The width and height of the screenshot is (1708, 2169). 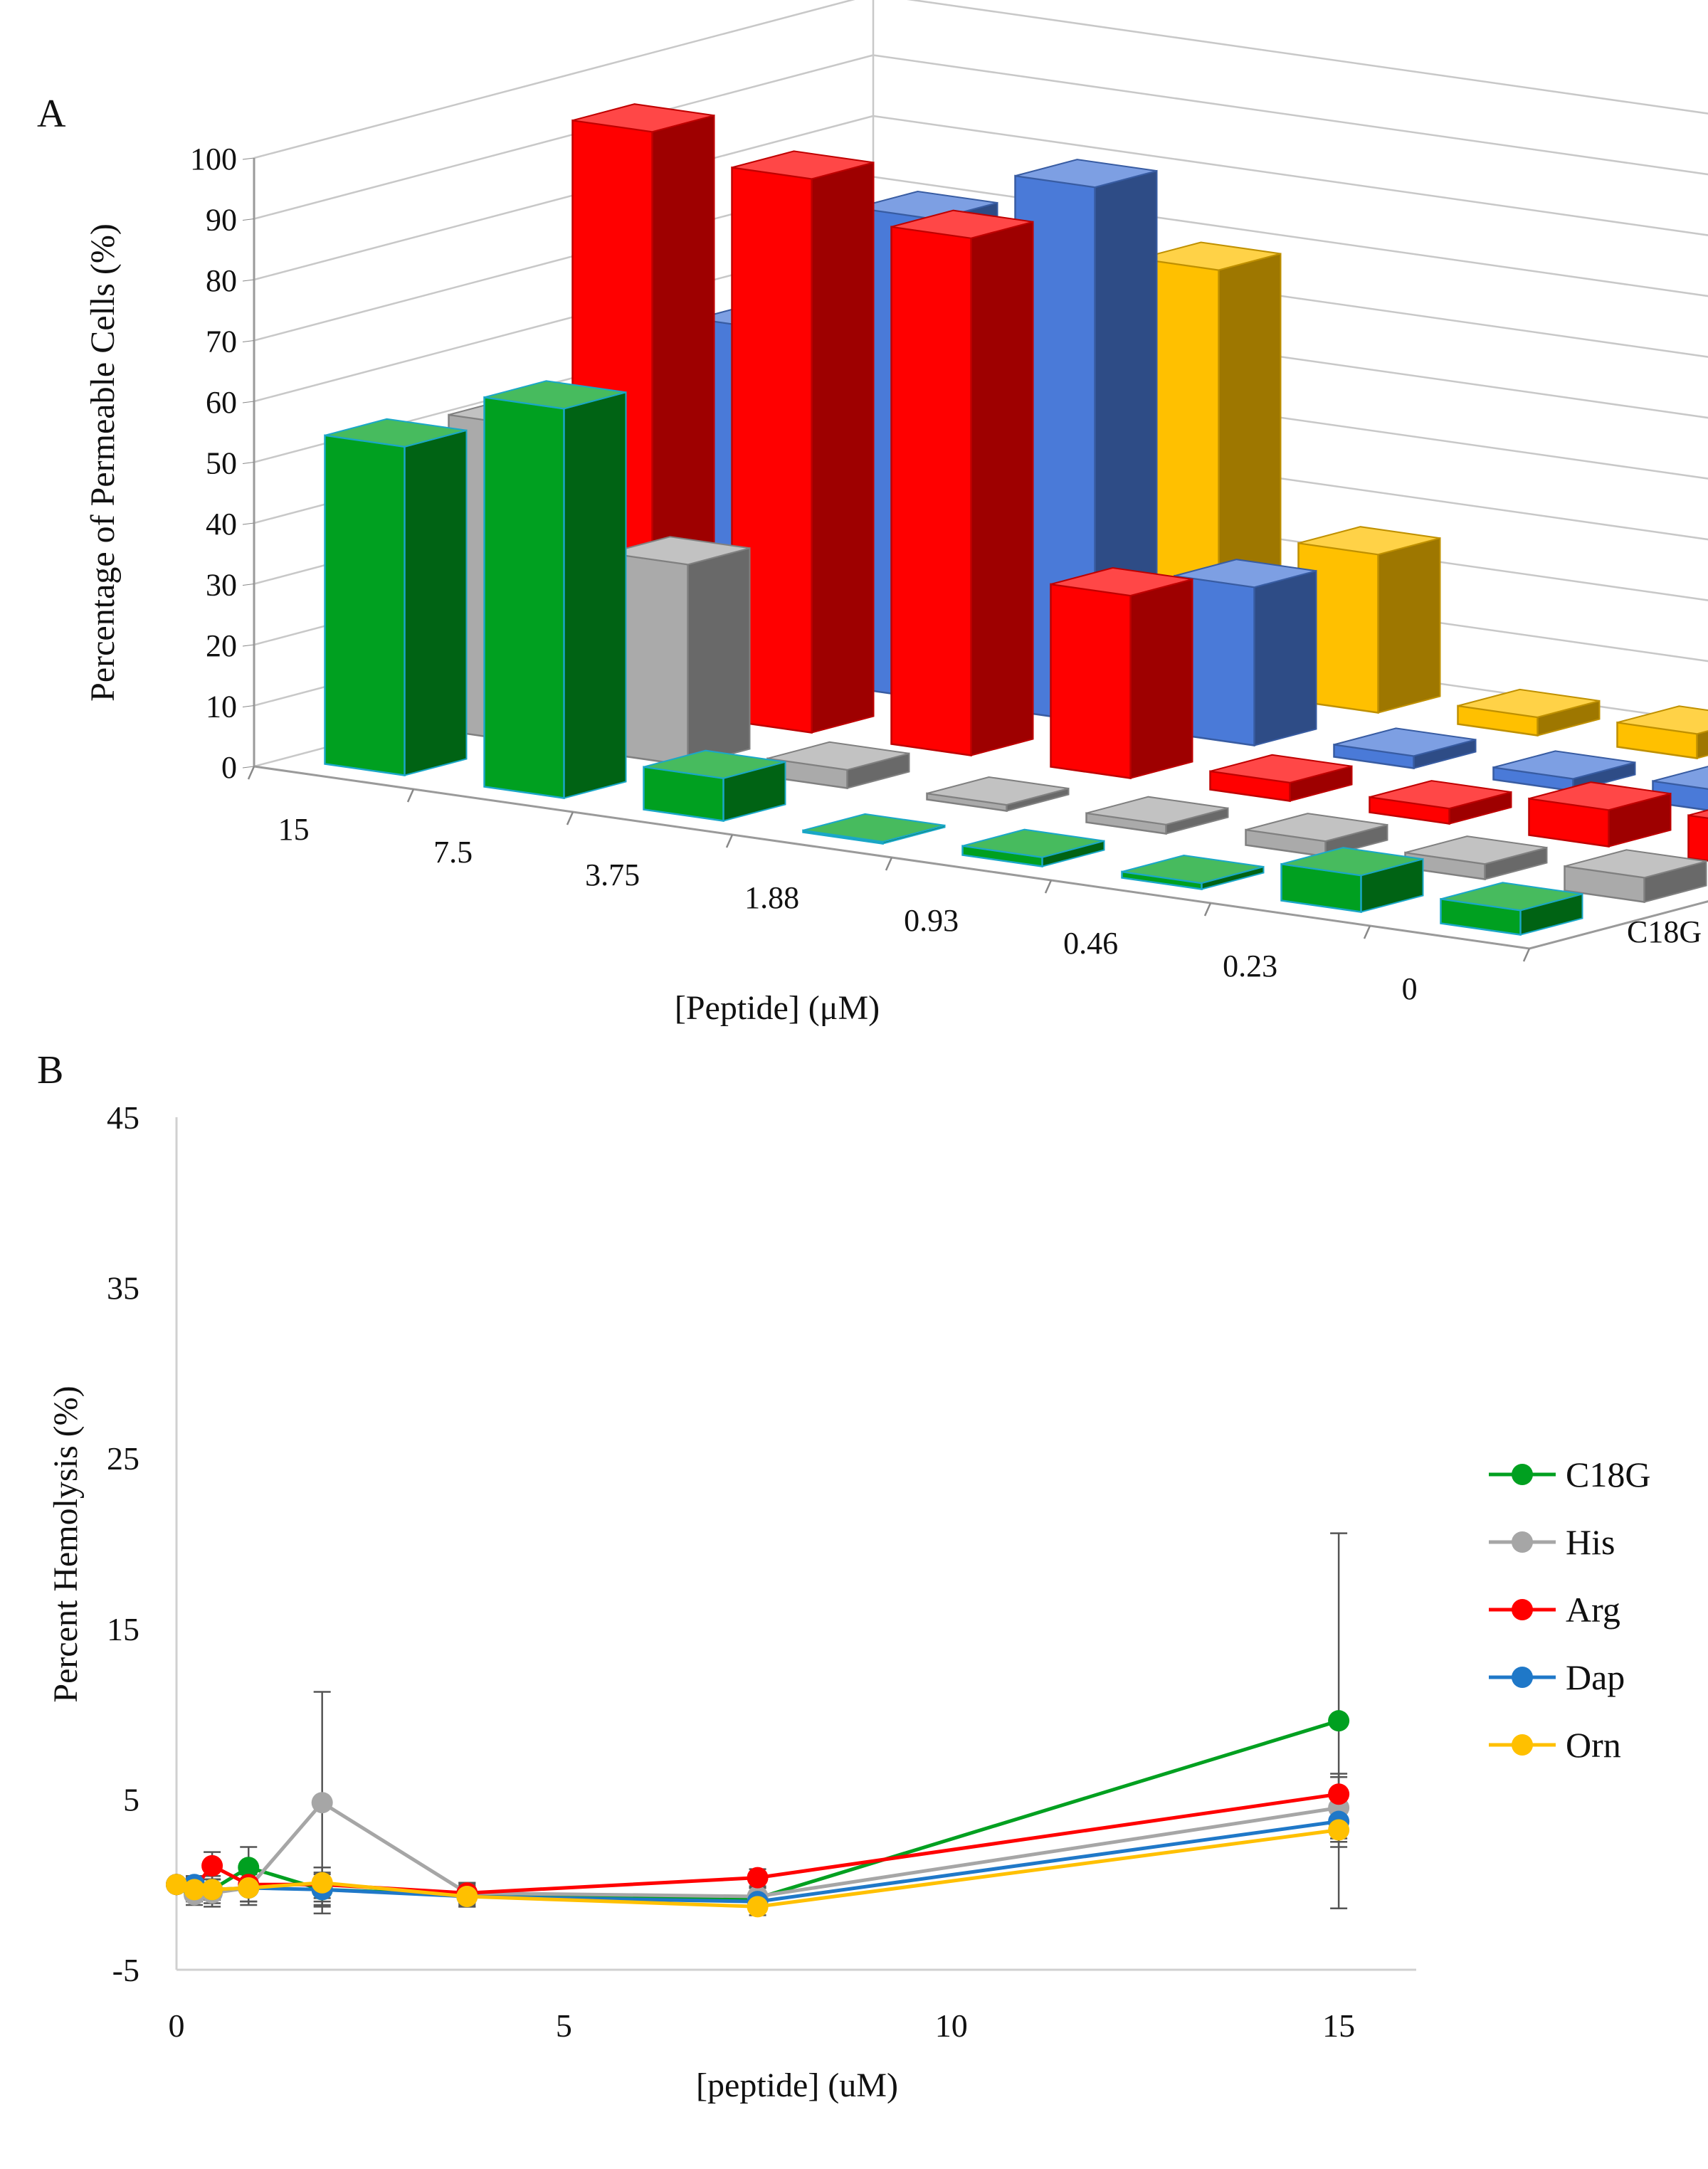 I want to click on y-tick-label: 45, so click(x=123, y=1117).